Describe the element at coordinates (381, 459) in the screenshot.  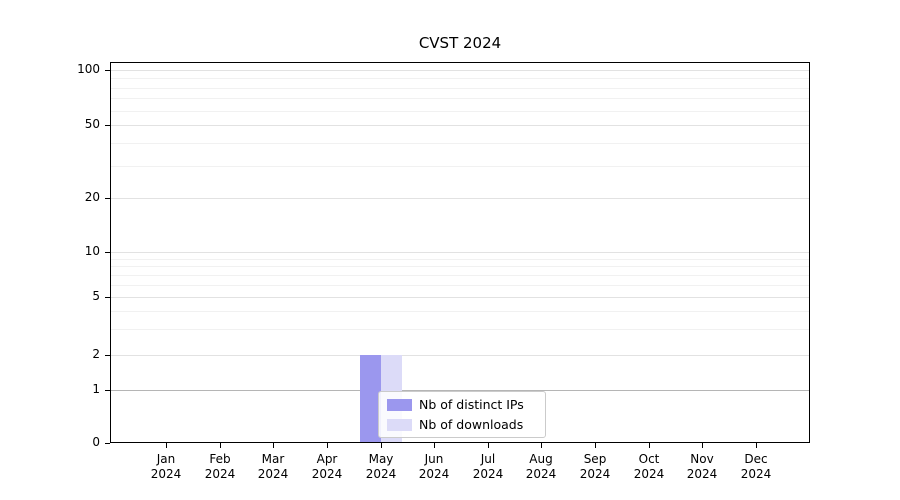
I see `x-tick-month: May` at that location.